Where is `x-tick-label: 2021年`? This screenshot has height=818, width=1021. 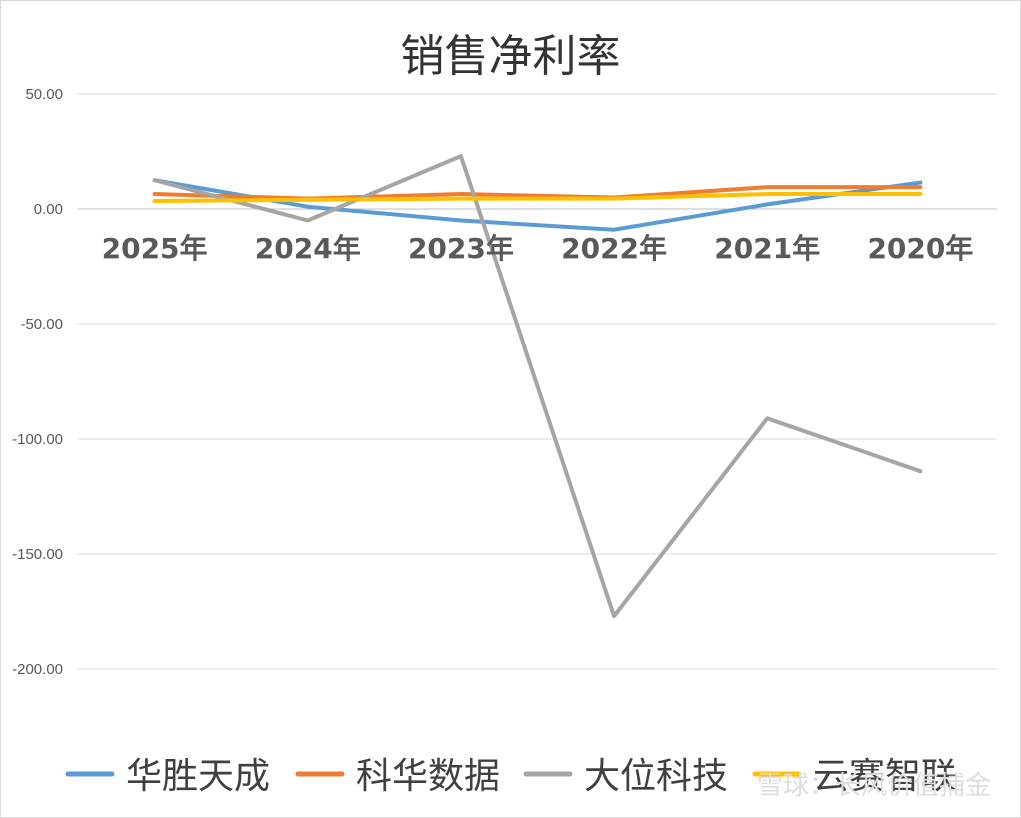 x-tick-label: 2021年 is located at coordinates (767, 248).